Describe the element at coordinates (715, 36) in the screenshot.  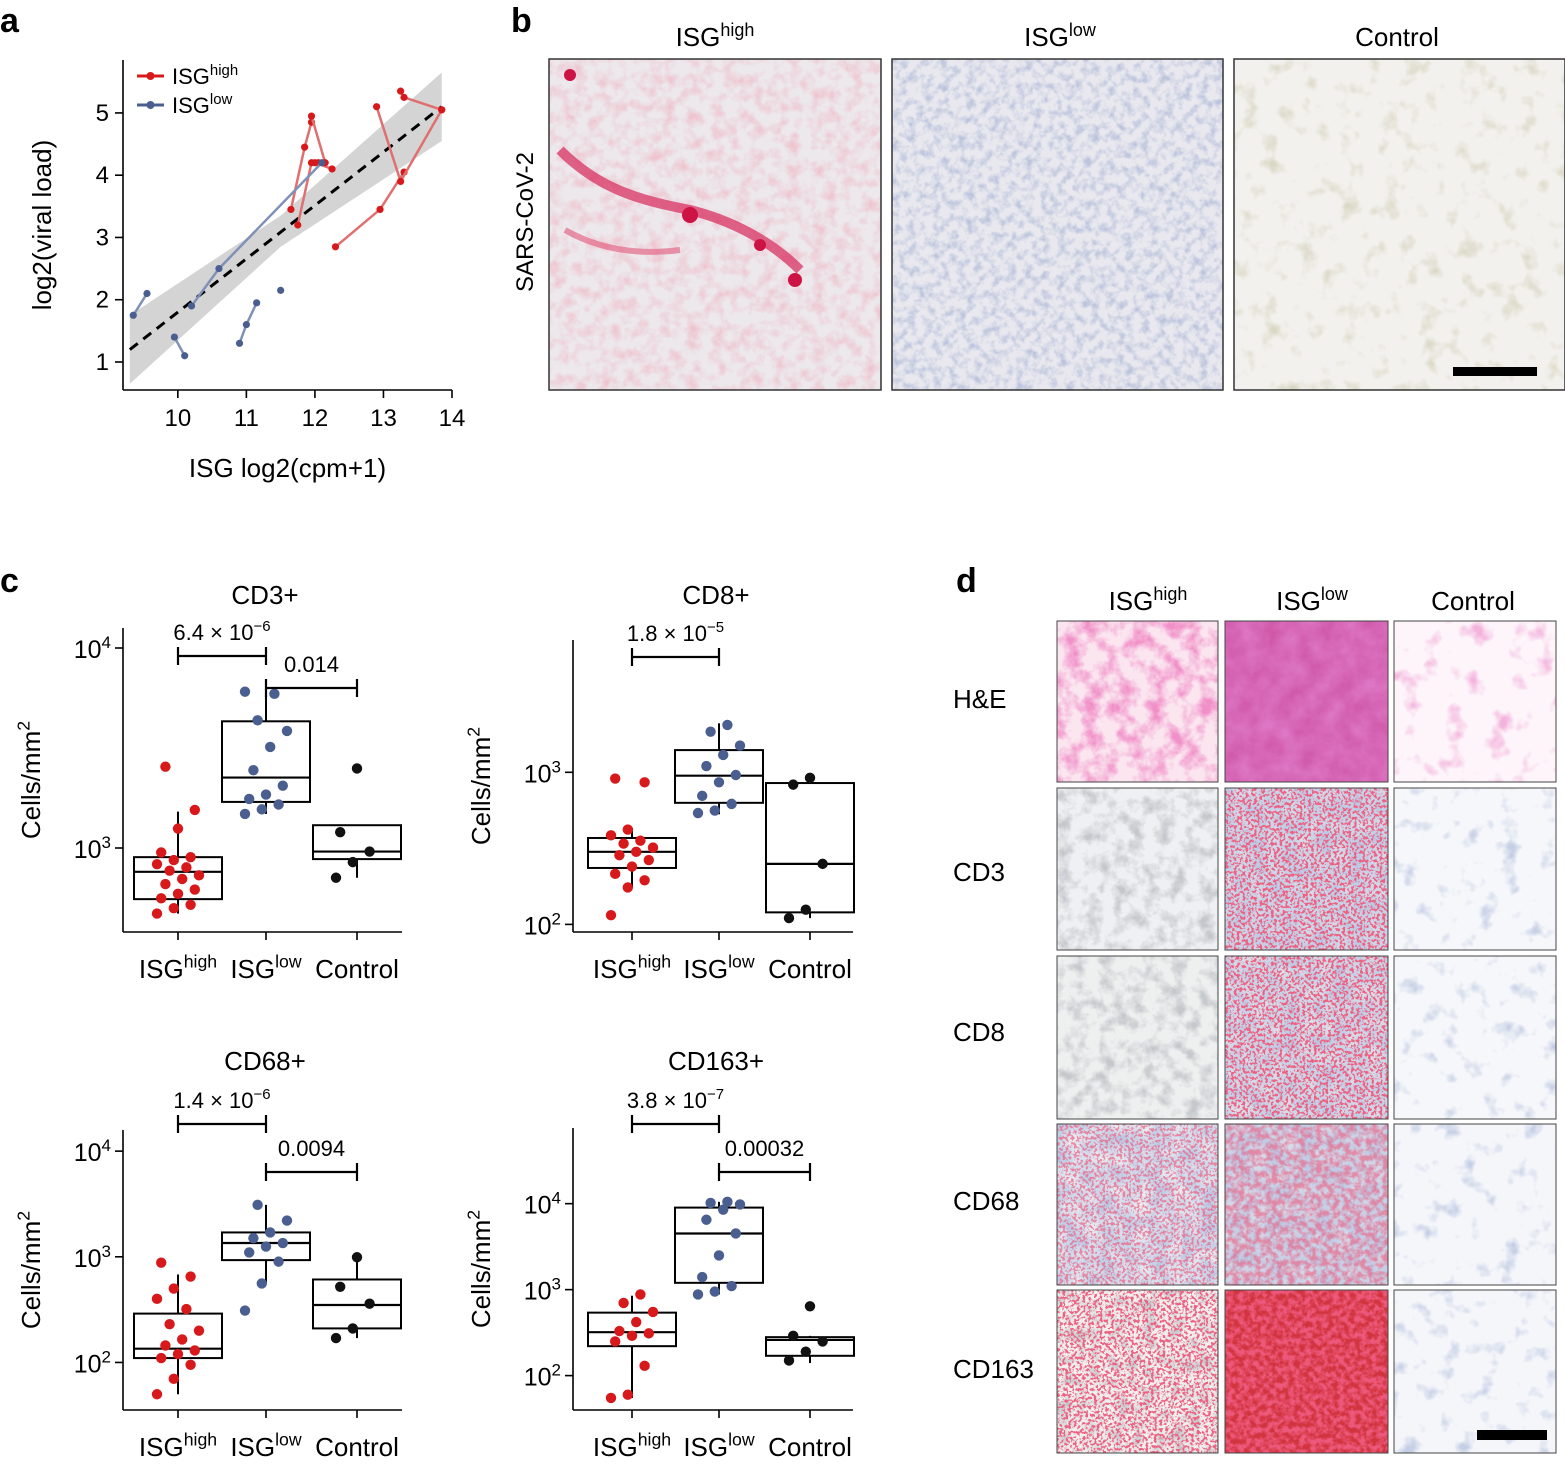
I see `b-col-label-high: ISGhigh` at that location.